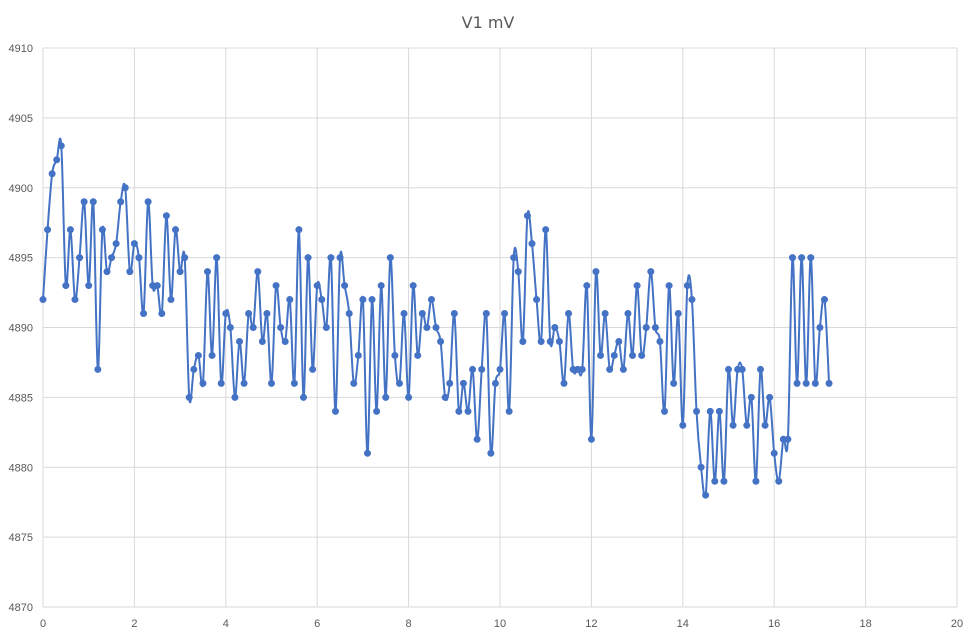 This screenshot has width=977, height=639. What do you see at coordinates (21, 259) in the screenshot?
I see `y-tick-label: 4895` at bounding box center [21, 259].